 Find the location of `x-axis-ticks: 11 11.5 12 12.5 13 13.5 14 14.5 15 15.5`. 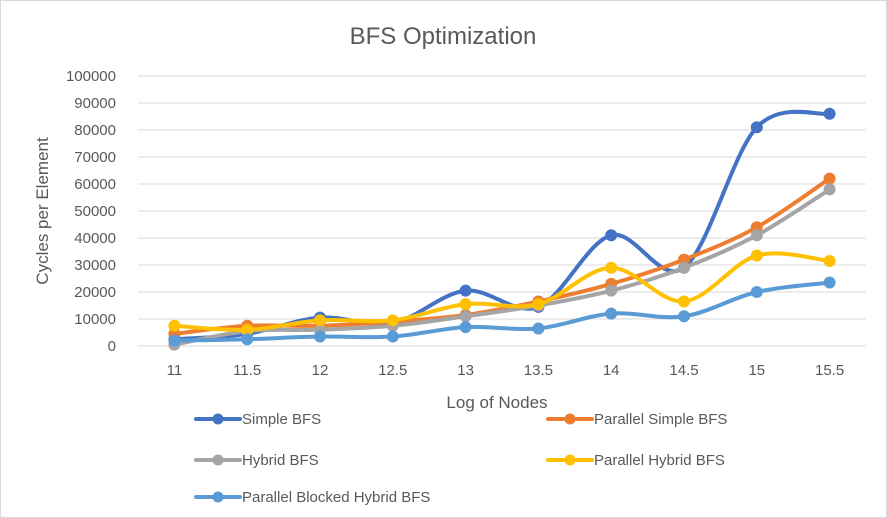

x-axis-ticks: 11 11.5 12 12.5 13 13.5 14 14.5 15 15.5 is located at coordinates (506, 370).